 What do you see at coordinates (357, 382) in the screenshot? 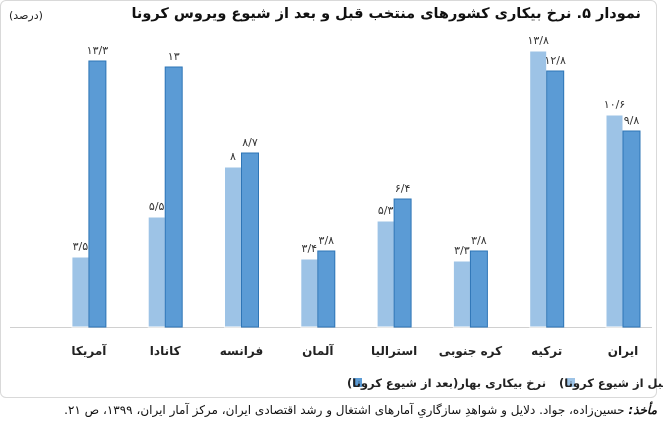
I see `legend-swatch-after` at bounding box center [357, 382].